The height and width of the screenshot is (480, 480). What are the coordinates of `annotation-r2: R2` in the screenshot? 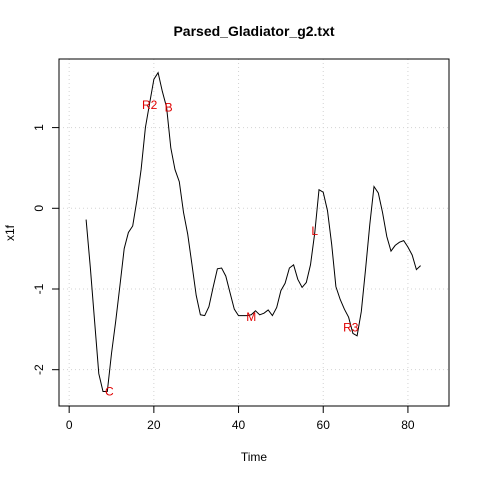 It's located at (150, 105).